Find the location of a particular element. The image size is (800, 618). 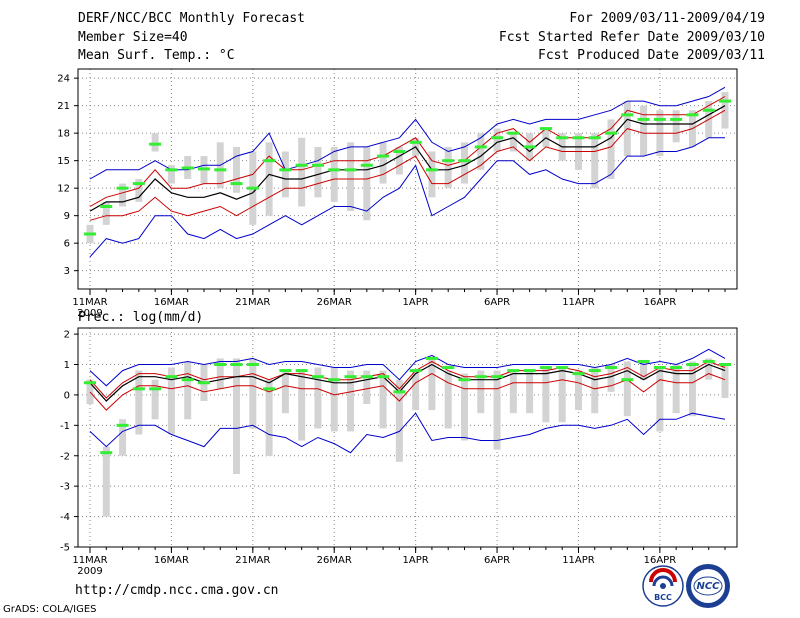

y-tick-label: 1 is located at coordinates (67, 365).